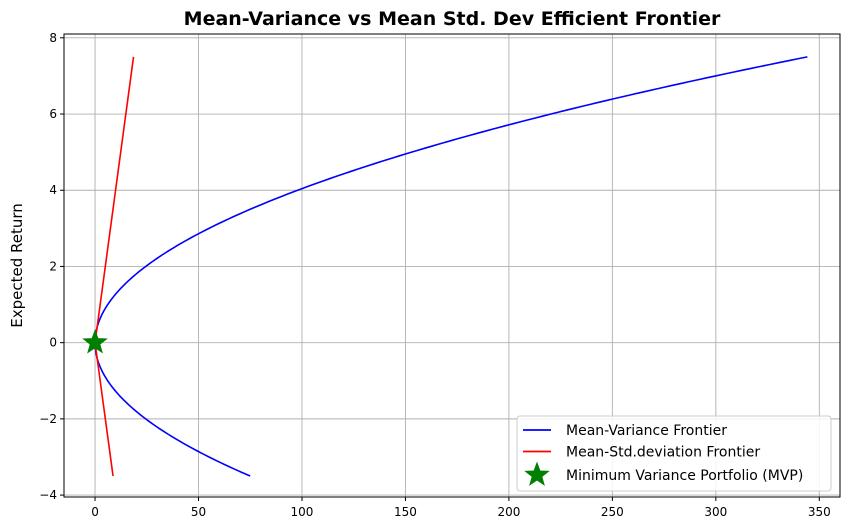 Image resolution: width=848 pixels, height=530 pixels. Describe the element at coordinates (819, 512) in the screenshot. I see `x-tick-label: 350` at that location.